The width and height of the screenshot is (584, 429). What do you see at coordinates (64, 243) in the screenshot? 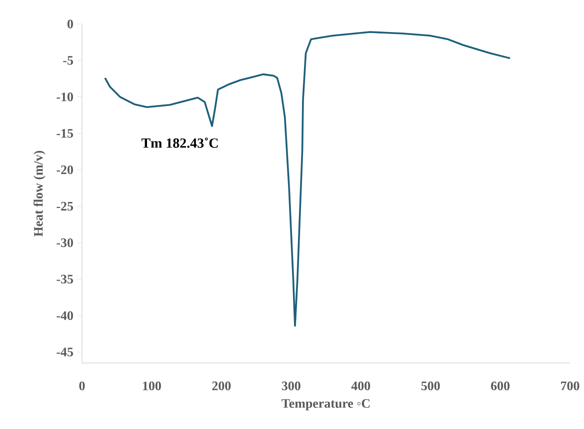
I see `y-tick-label: -30` at bounding box center [64, 243].